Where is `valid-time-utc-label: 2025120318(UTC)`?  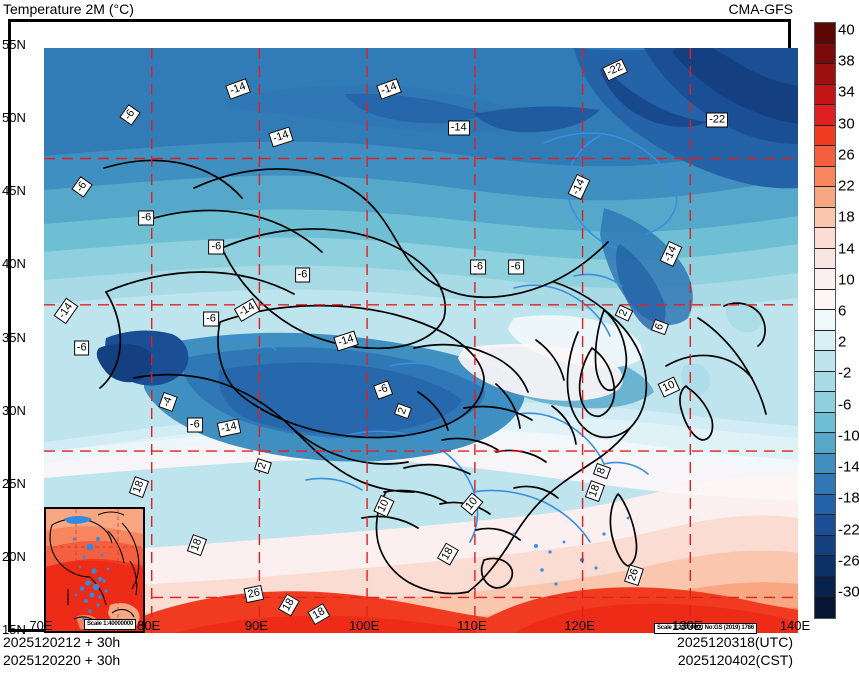 valid-time-utc-label: 2025120318(UTC) is located at coordinates (735, 642).